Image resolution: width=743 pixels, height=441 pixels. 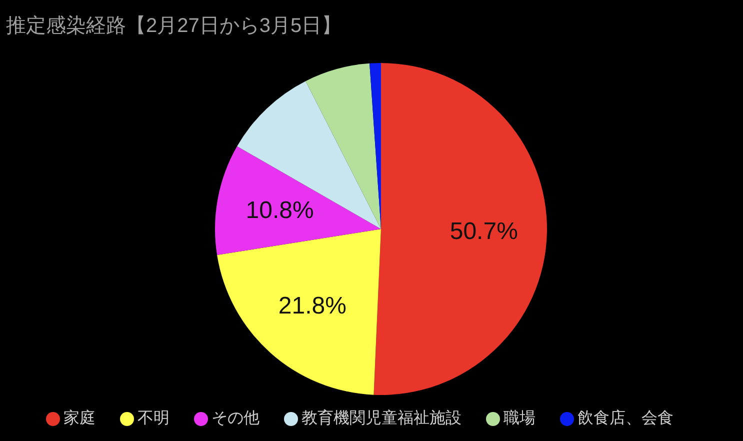 I want to click on legend-label: 不明, so click(x=154, y=418).